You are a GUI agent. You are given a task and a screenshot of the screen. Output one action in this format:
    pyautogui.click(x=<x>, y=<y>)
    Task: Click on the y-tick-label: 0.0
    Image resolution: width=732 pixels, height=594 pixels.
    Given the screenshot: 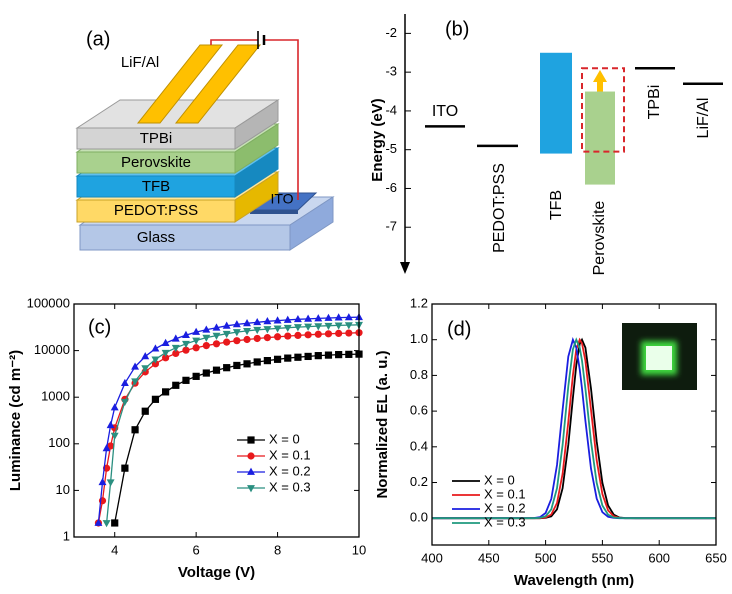 What is the action you would take?
    pyautogui.click(x=419, y=517)
    